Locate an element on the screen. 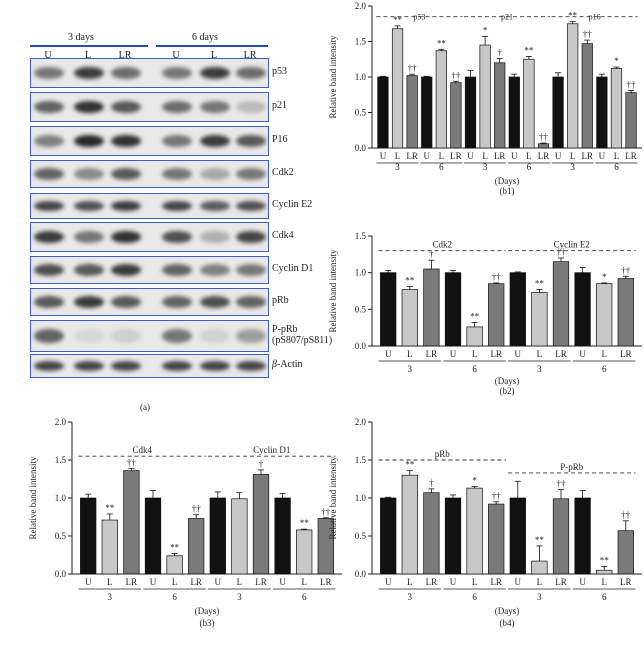 This screenshot has width=644, height=660. blot-row-label: β-Actin is located at coordinates (287, 364).